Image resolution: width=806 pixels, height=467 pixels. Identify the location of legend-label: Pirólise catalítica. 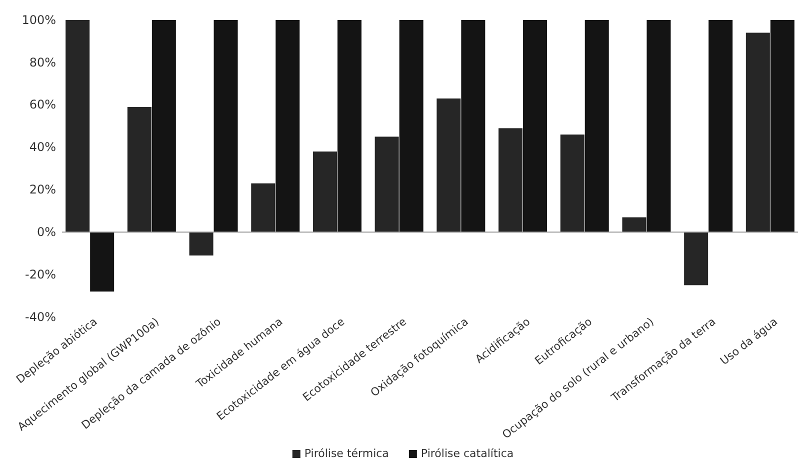
(467, 453).